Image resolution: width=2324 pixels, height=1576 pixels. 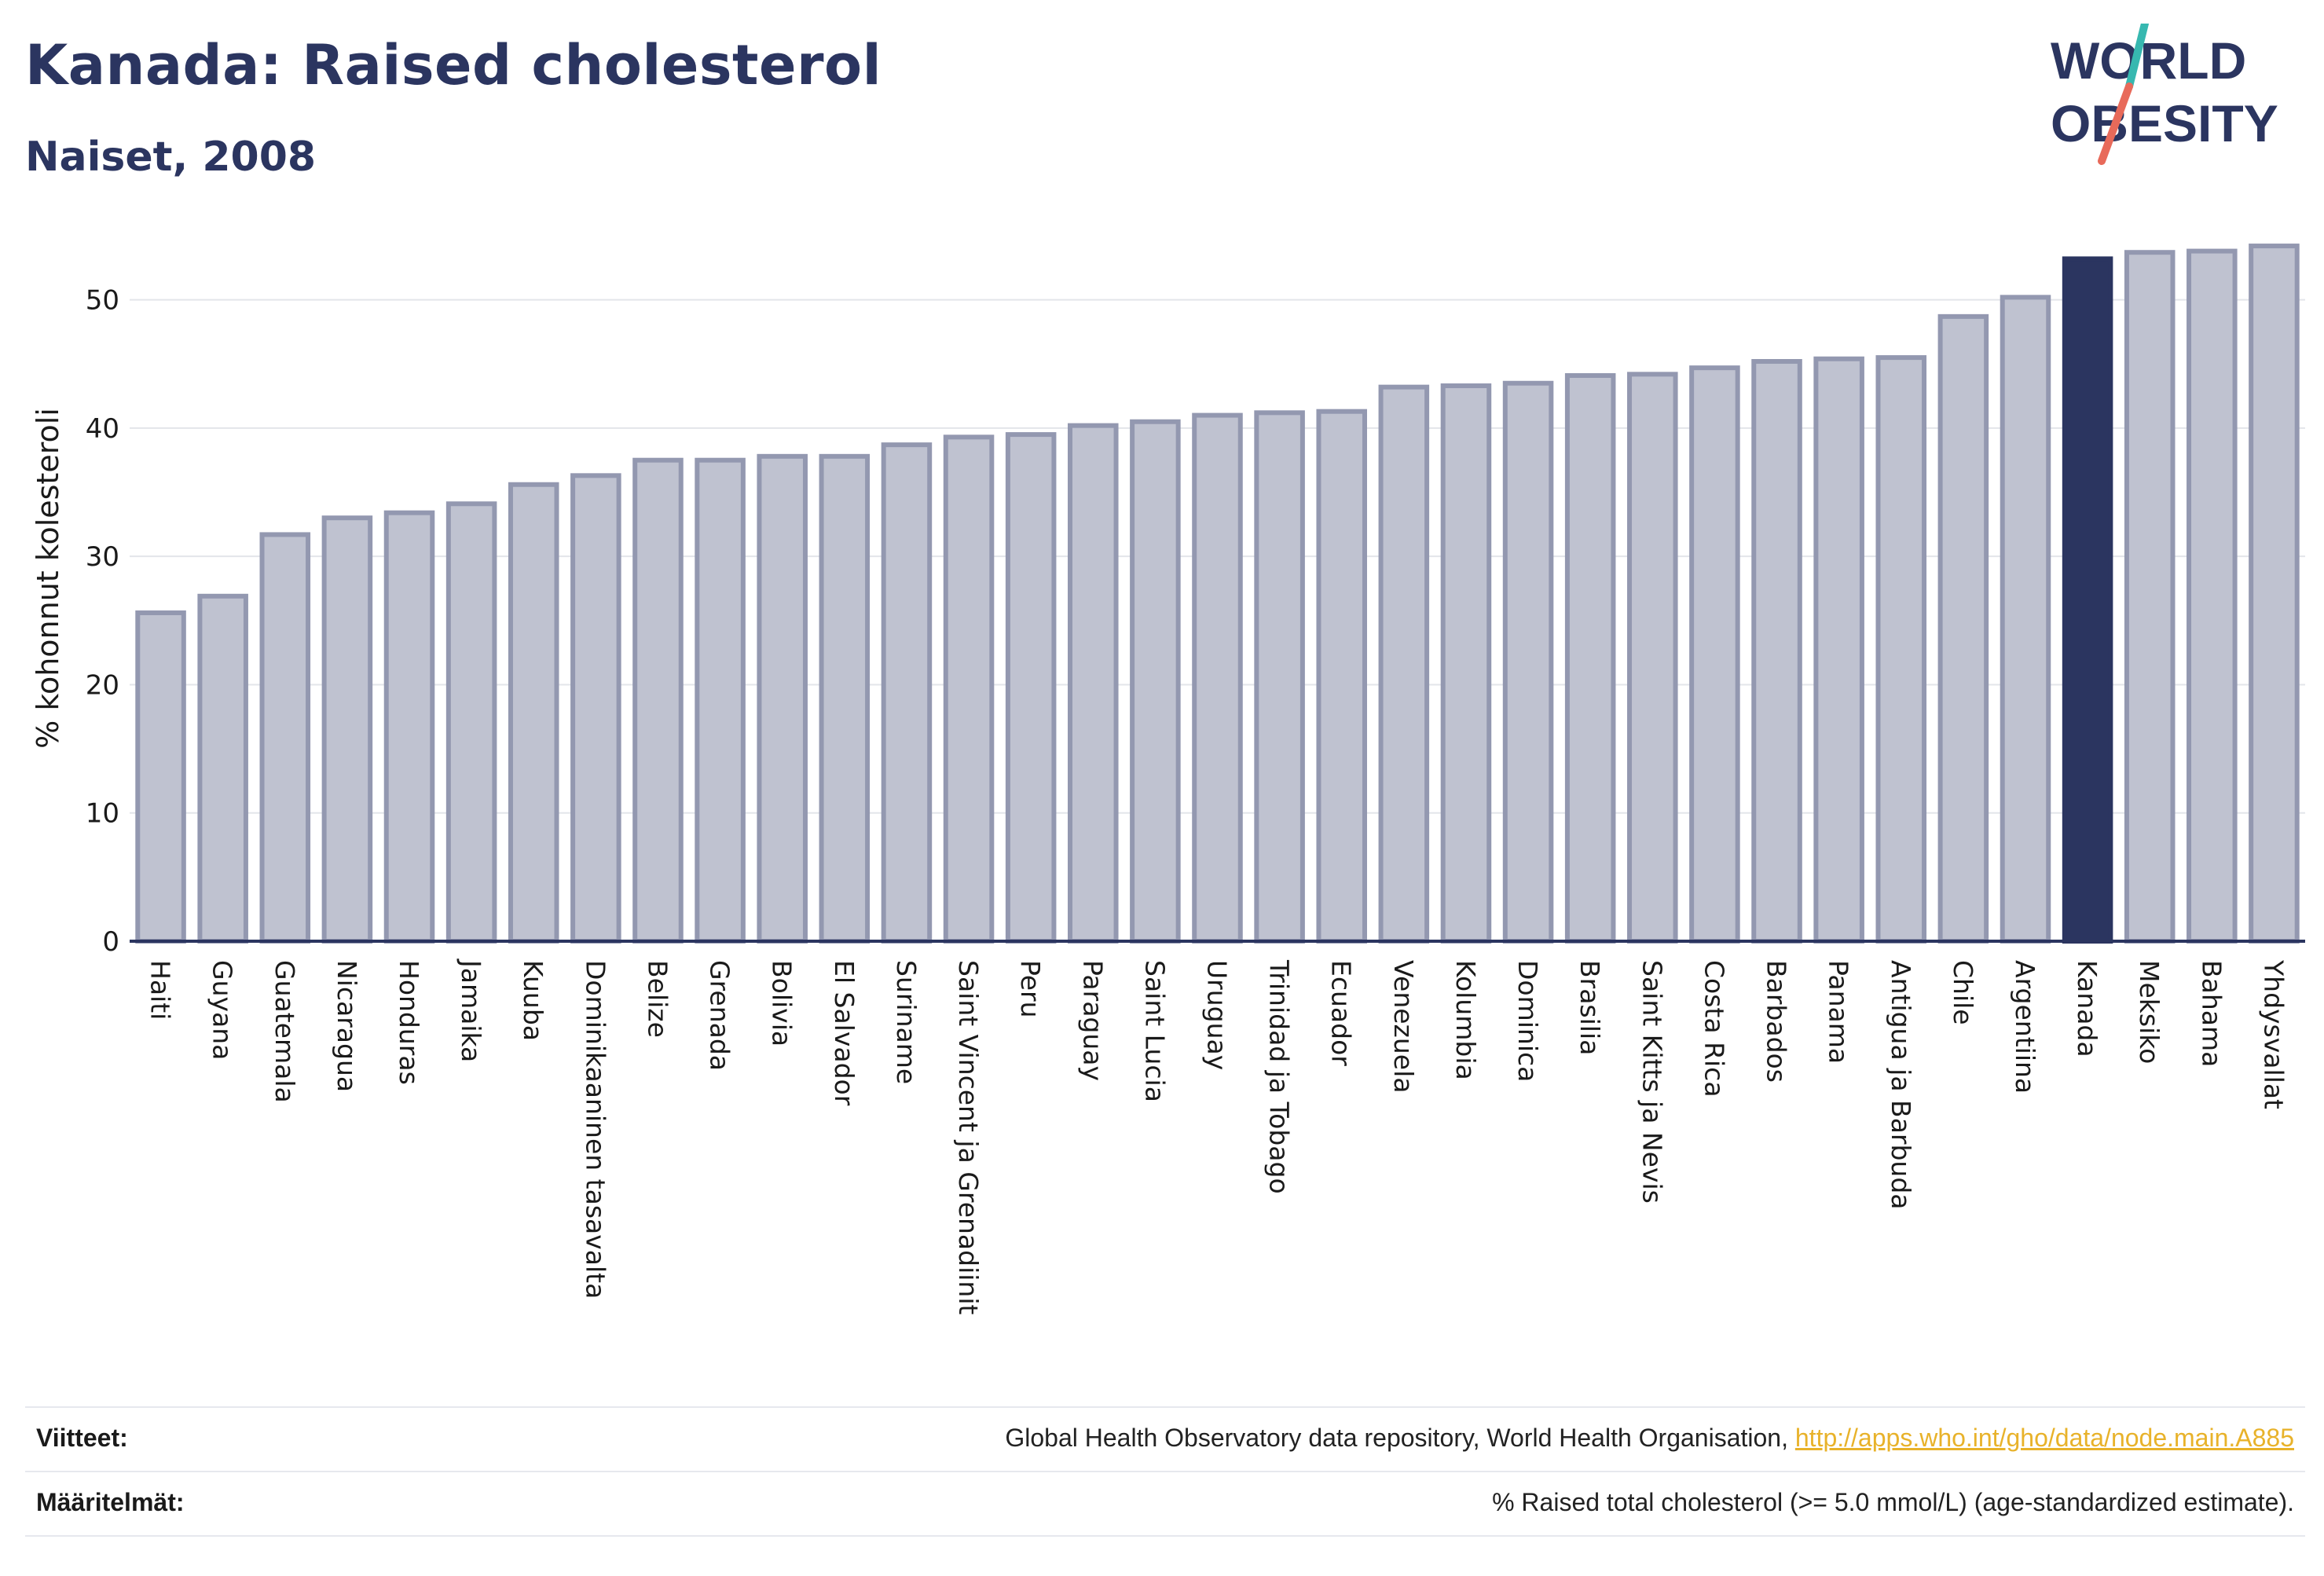 What do you see at coordinates (2149, 1012) in the screenshot?
I see `x-tick-label: Meksiko` at bounding box center [2149, 1012].